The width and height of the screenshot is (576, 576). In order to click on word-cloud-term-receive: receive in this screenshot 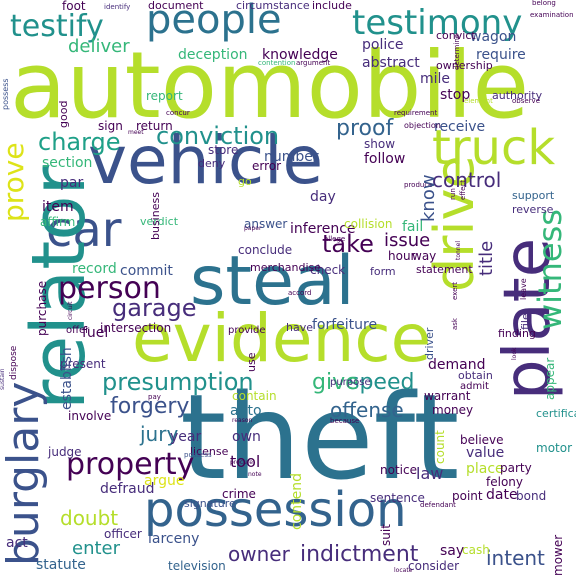, I will do `click(460, 127)`.